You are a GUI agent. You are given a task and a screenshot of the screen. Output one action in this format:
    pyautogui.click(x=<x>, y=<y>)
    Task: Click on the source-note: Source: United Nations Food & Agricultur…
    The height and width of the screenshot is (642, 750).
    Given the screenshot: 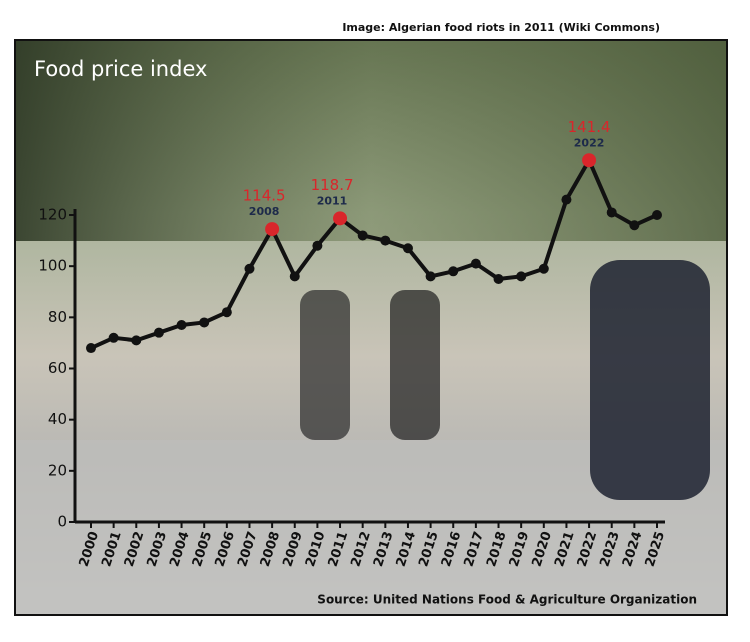 What is the action you would take?
    pyautogui.click(x=507, y=600)
    